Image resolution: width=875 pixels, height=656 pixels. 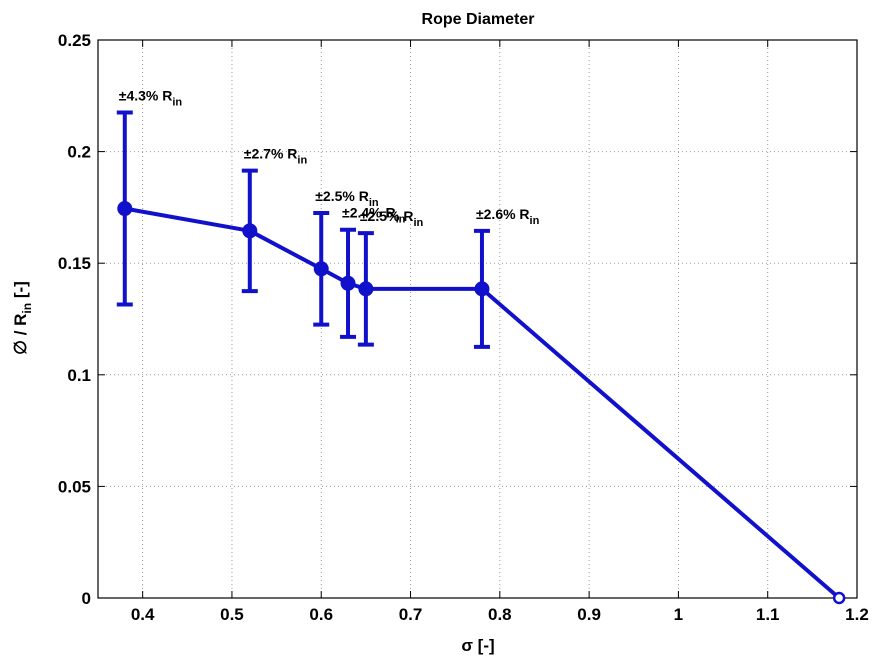 I want to click on x-tick-label: 0.7, so click(x=411, y=614).